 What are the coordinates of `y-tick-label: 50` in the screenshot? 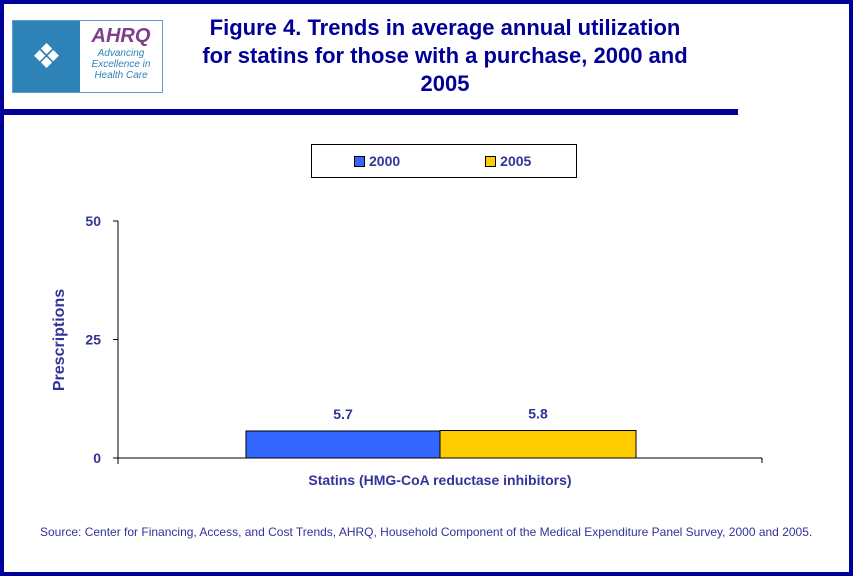 It's located at (93, 221).